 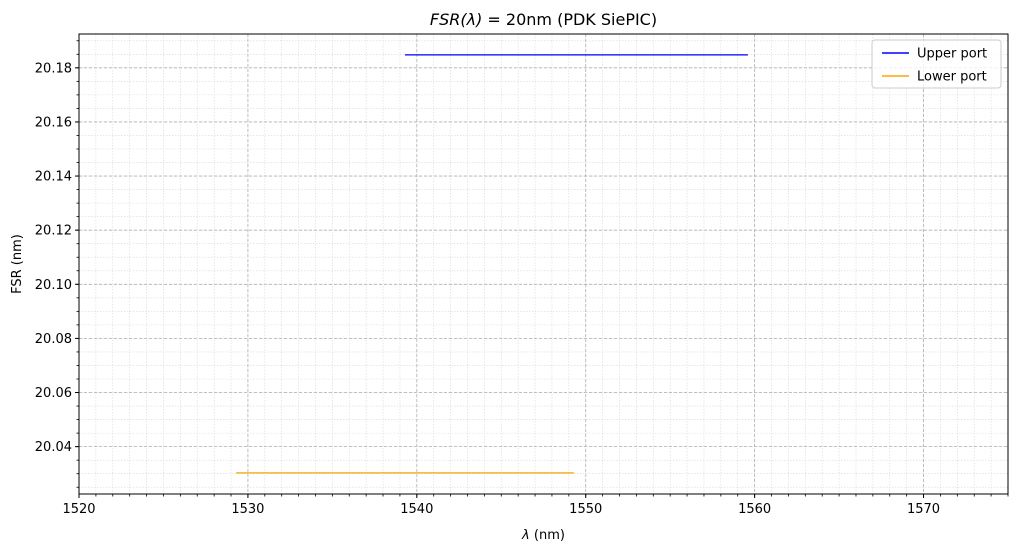 What do you see at coordinates (569, 19) in the screenshot?
I see `chart-title-rest: = 20nm (PDK SiePIC)` at bounding box center [569, 19].